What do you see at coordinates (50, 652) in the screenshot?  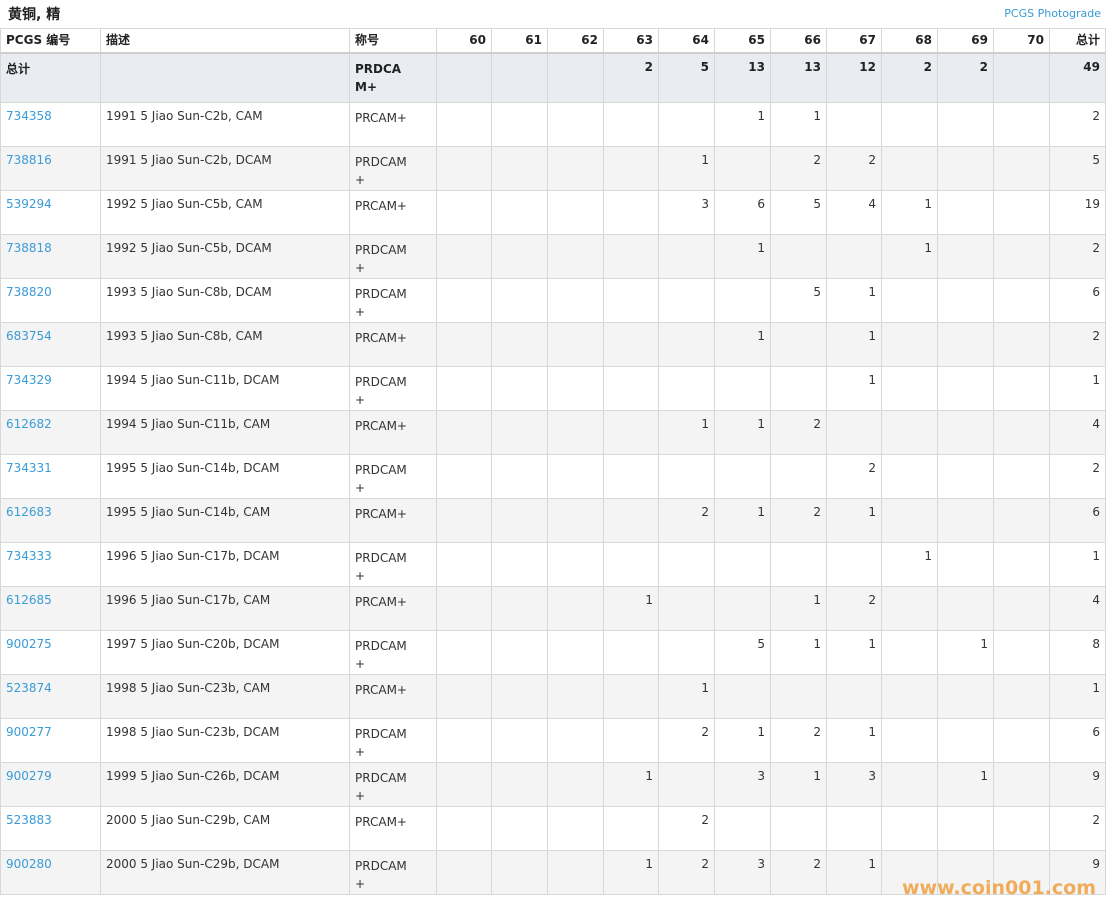 I see `pcgs-number-link: 900275` at bounding box center [50, 652].